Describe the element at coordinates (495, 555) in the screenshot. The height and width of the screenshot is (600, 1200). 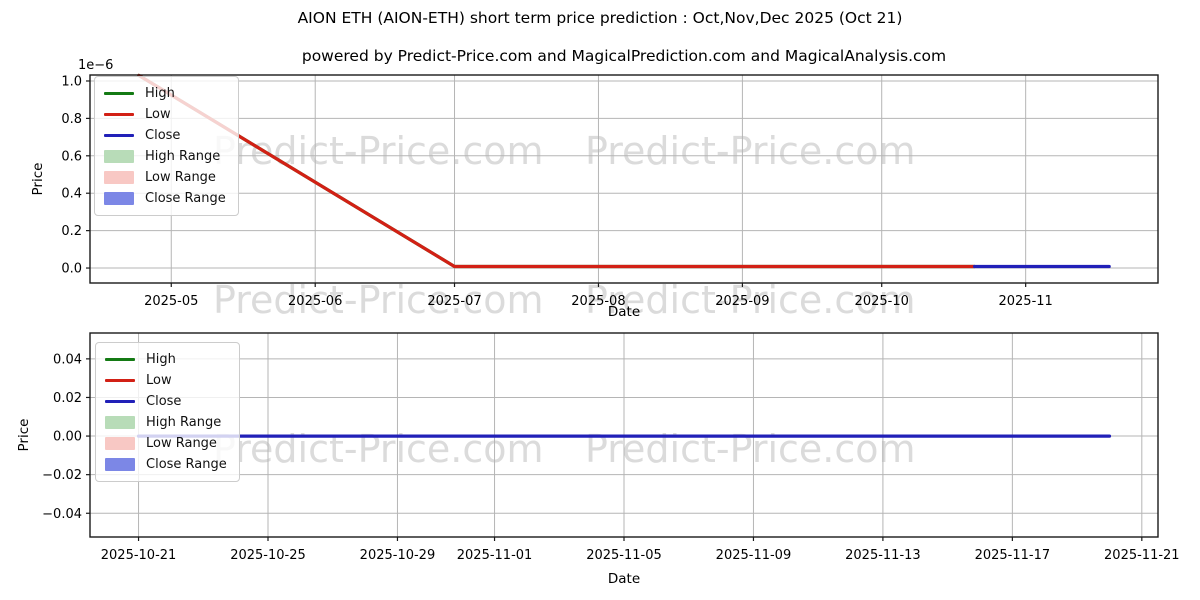
I see `x-tick-label: 2025-11-01` at that location.